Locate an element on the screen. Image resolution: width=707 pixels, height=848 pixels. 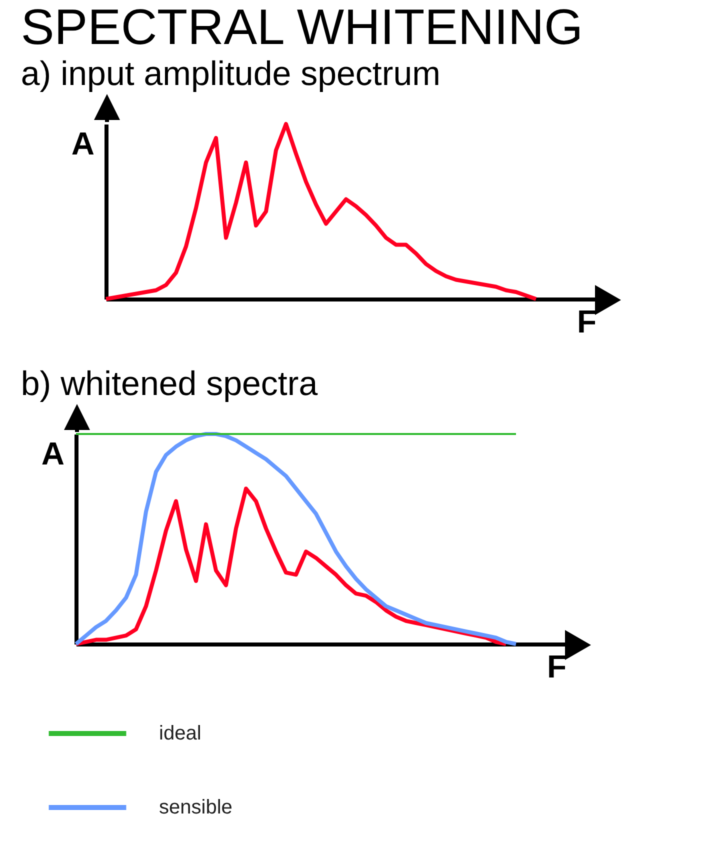
legend-label: sensible is located at coordinates (195, 807).